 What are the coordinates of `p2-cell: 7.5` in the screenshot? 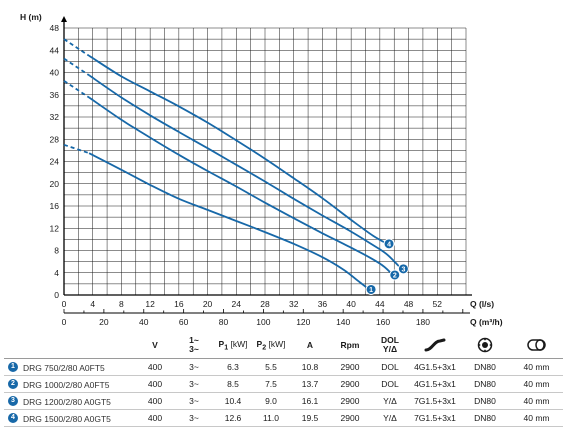 It's located at (271, 384).